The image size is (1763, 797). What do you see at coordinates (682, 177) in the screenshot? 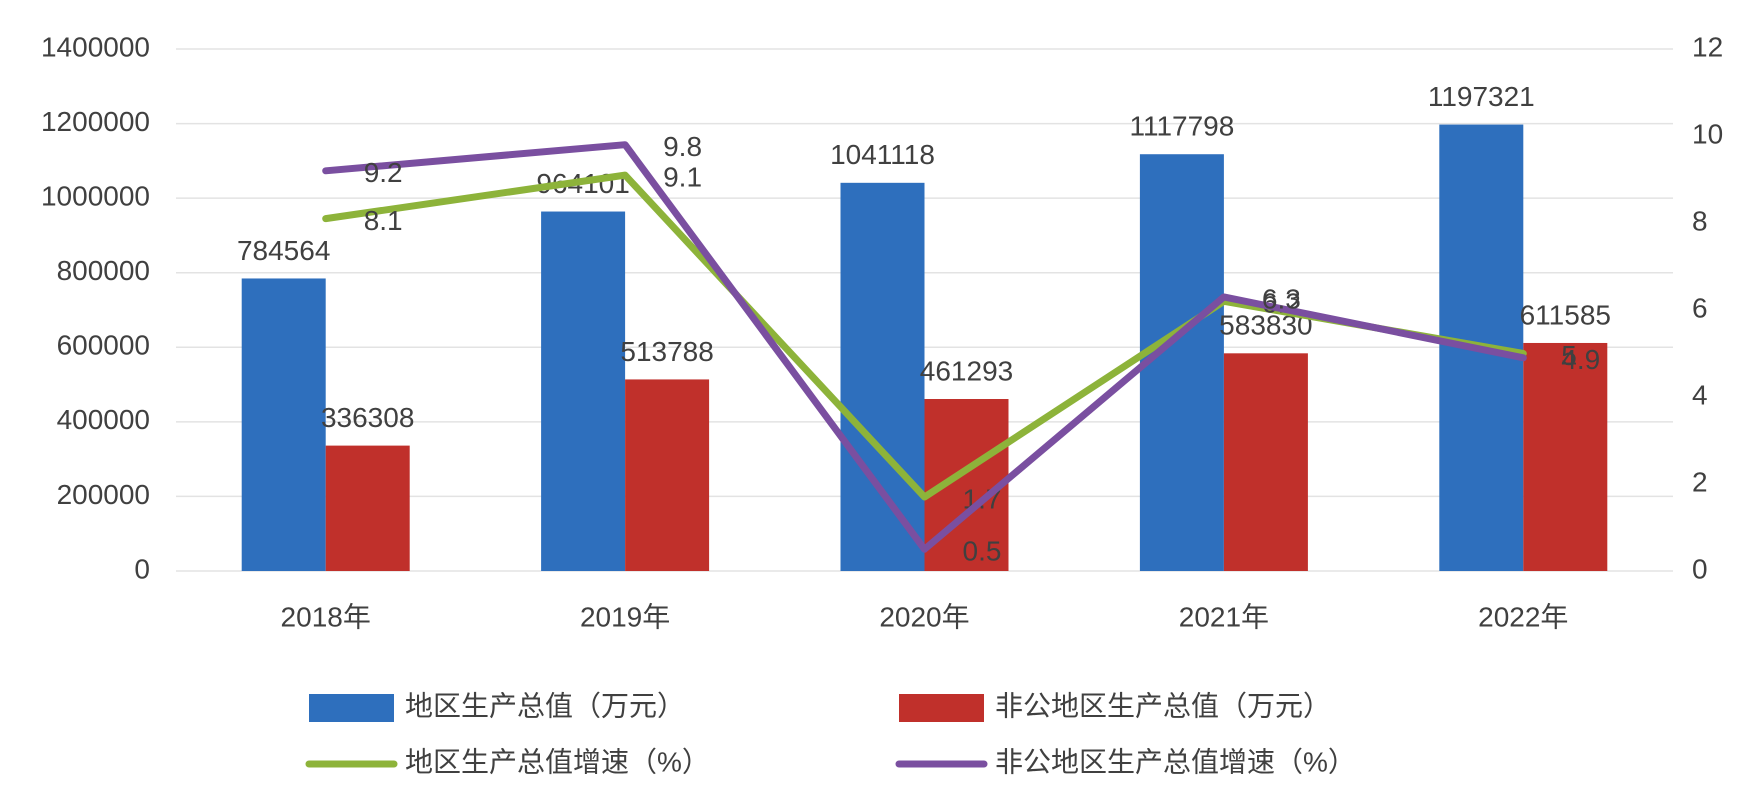
I see `value-label: 9.1` at bounding box center [682, 177].